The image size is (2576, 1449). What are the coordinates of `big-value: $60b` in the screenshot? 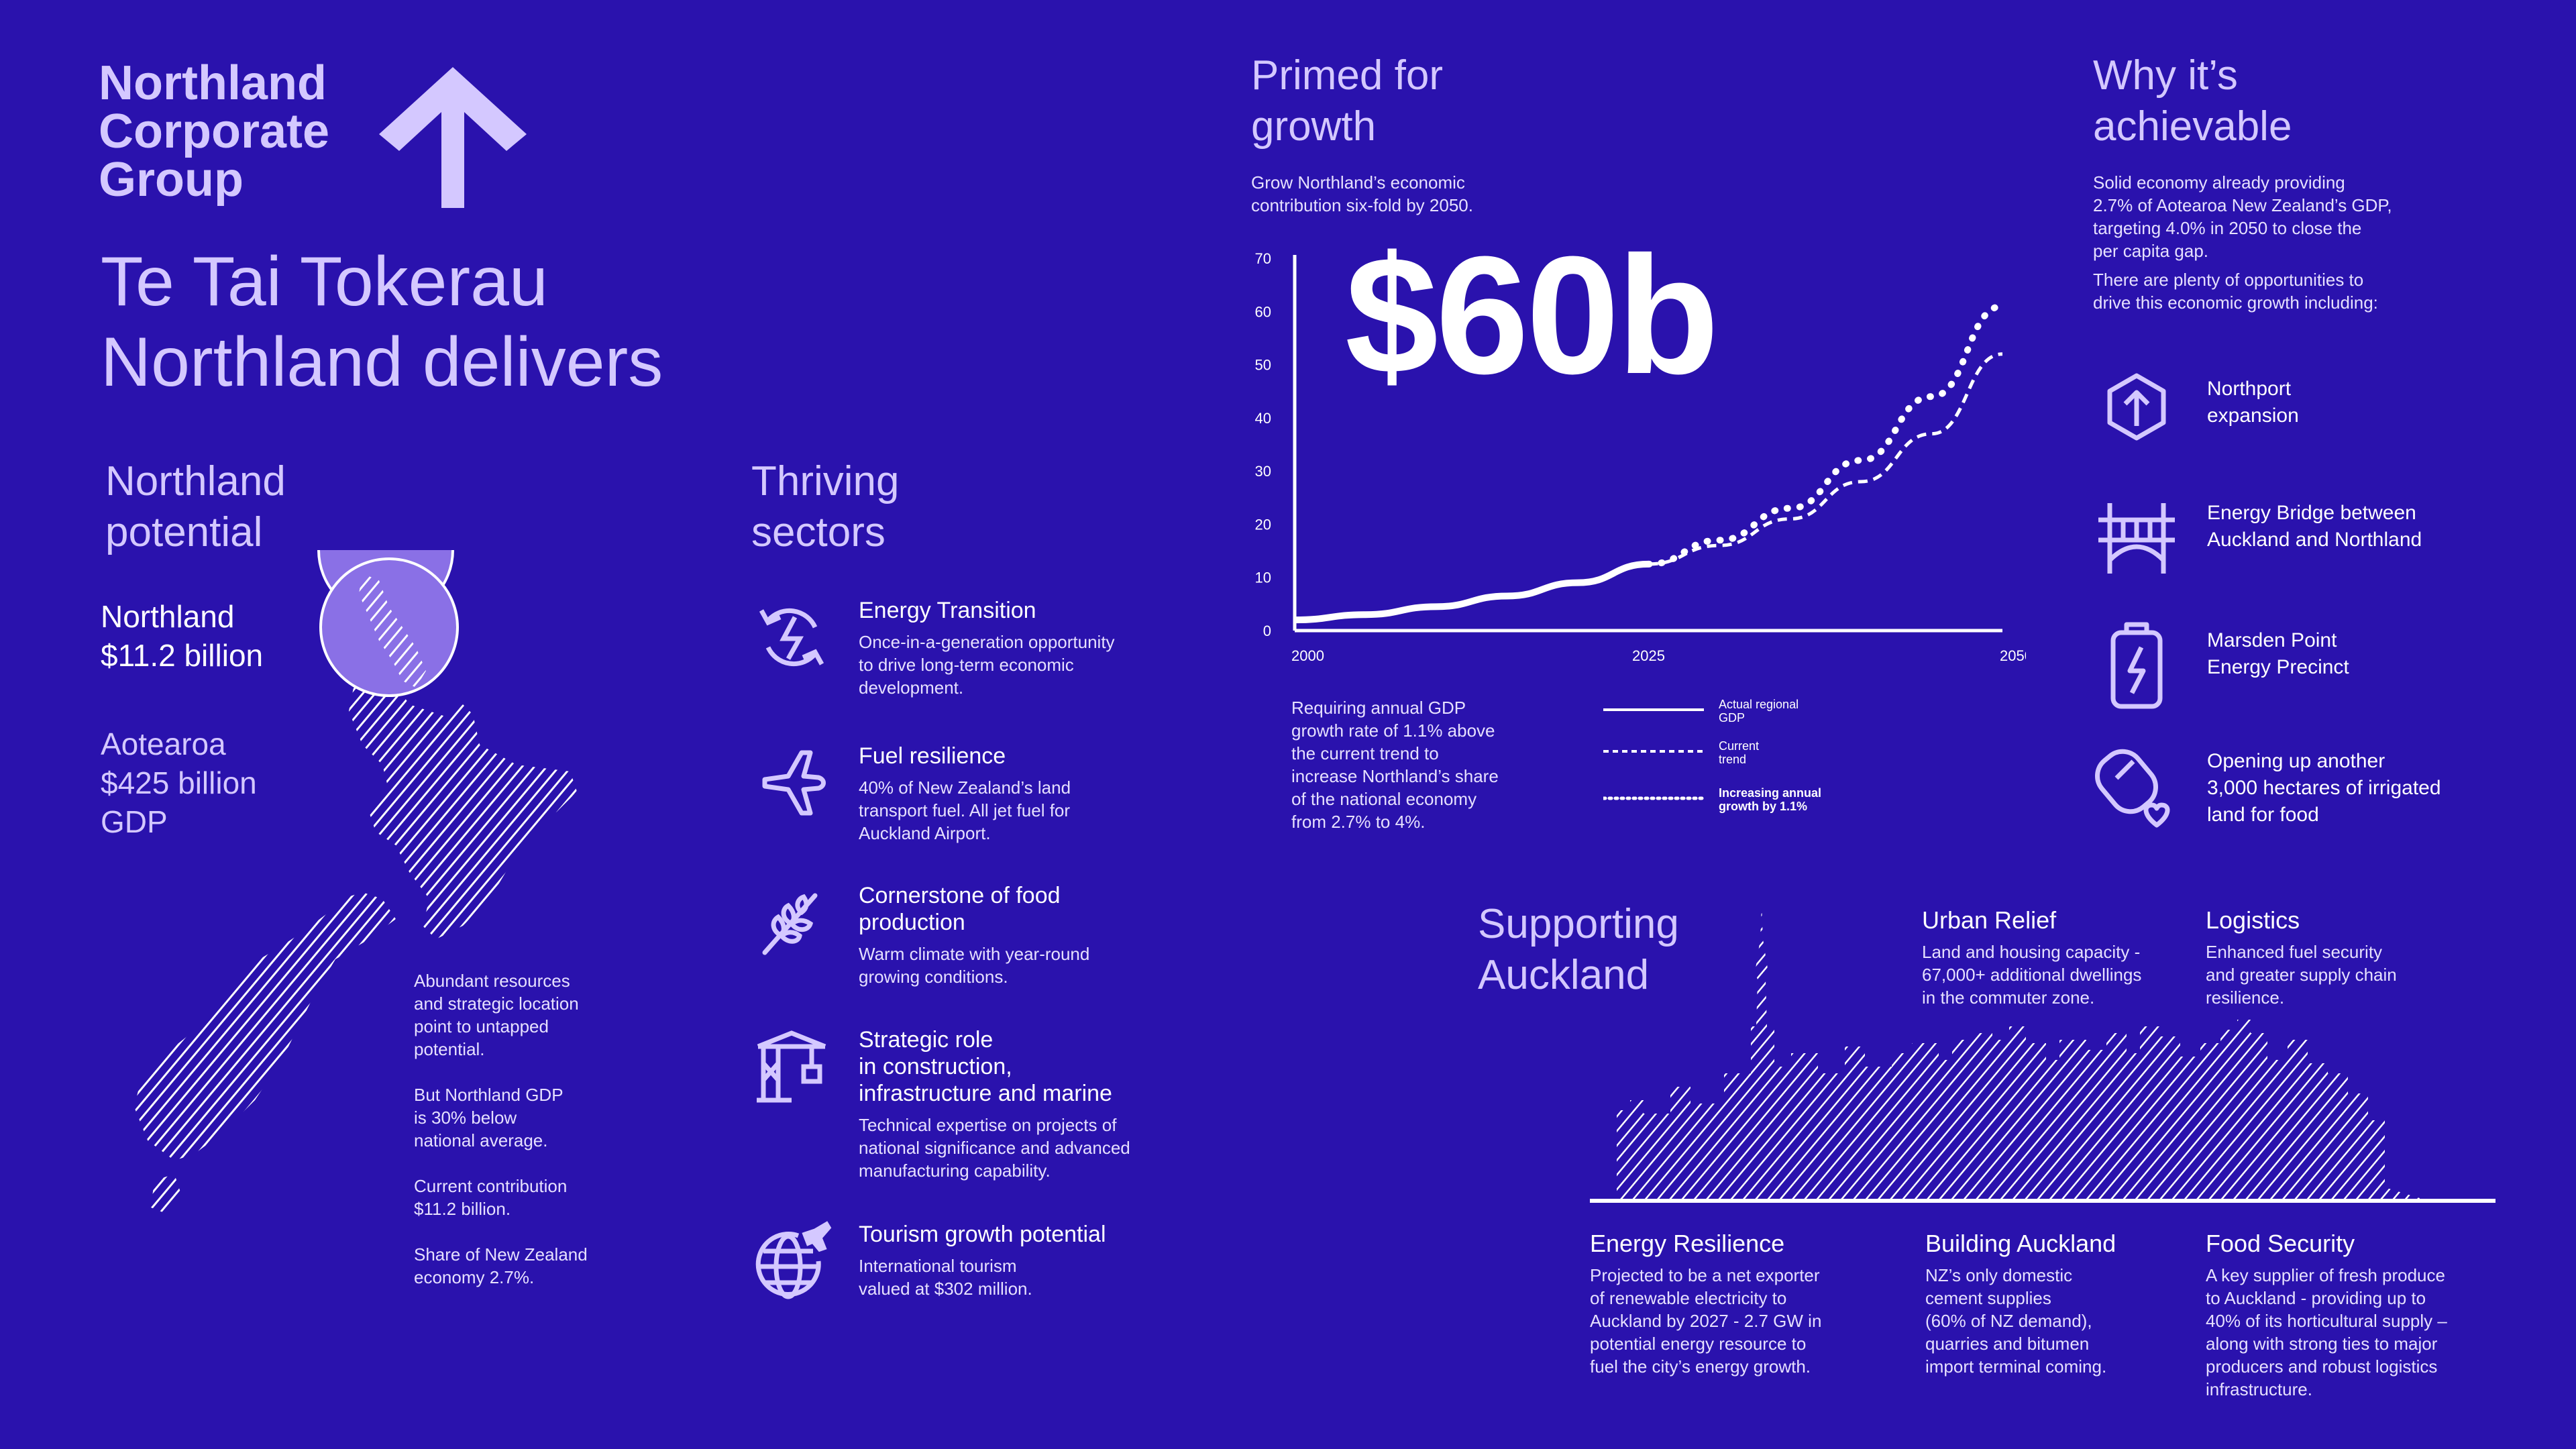 It's located at (1532, 315).